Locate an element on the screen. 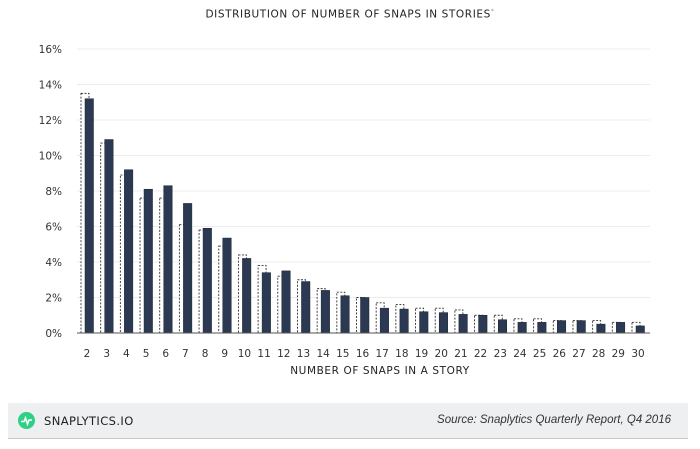 The width and height of the screenshot is (700, 449). x-tick-label: 24 is located at coordinates (520, 354).